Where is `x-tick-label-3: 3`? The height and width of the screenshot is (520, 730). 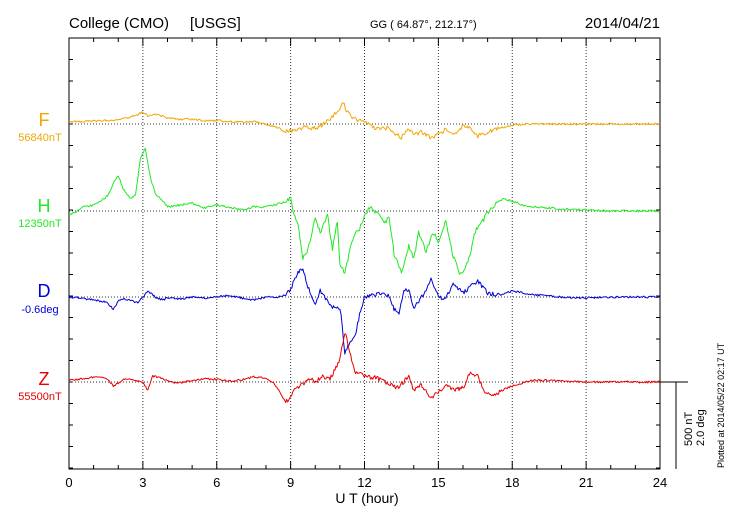 x-tick-label-3: 3 is located at coordinates (142, 482).